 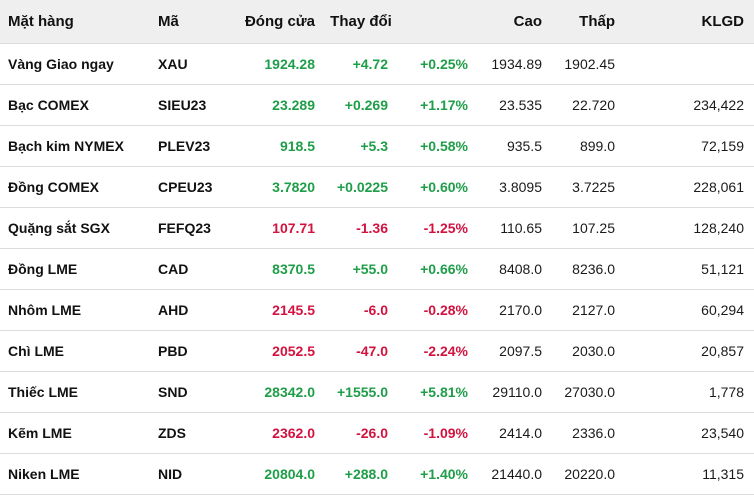 I want to click on commodity-code: CAD, so click(x=173, y=269).